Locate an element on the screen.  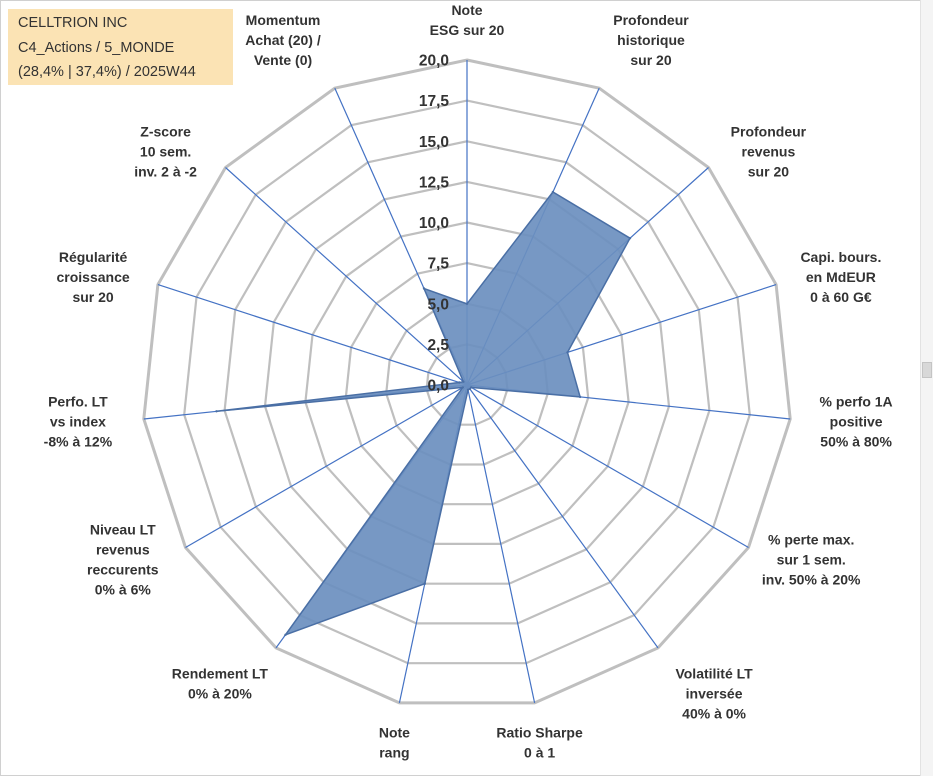
axis-label-line: Régularité is located at coordinates (93, 257).